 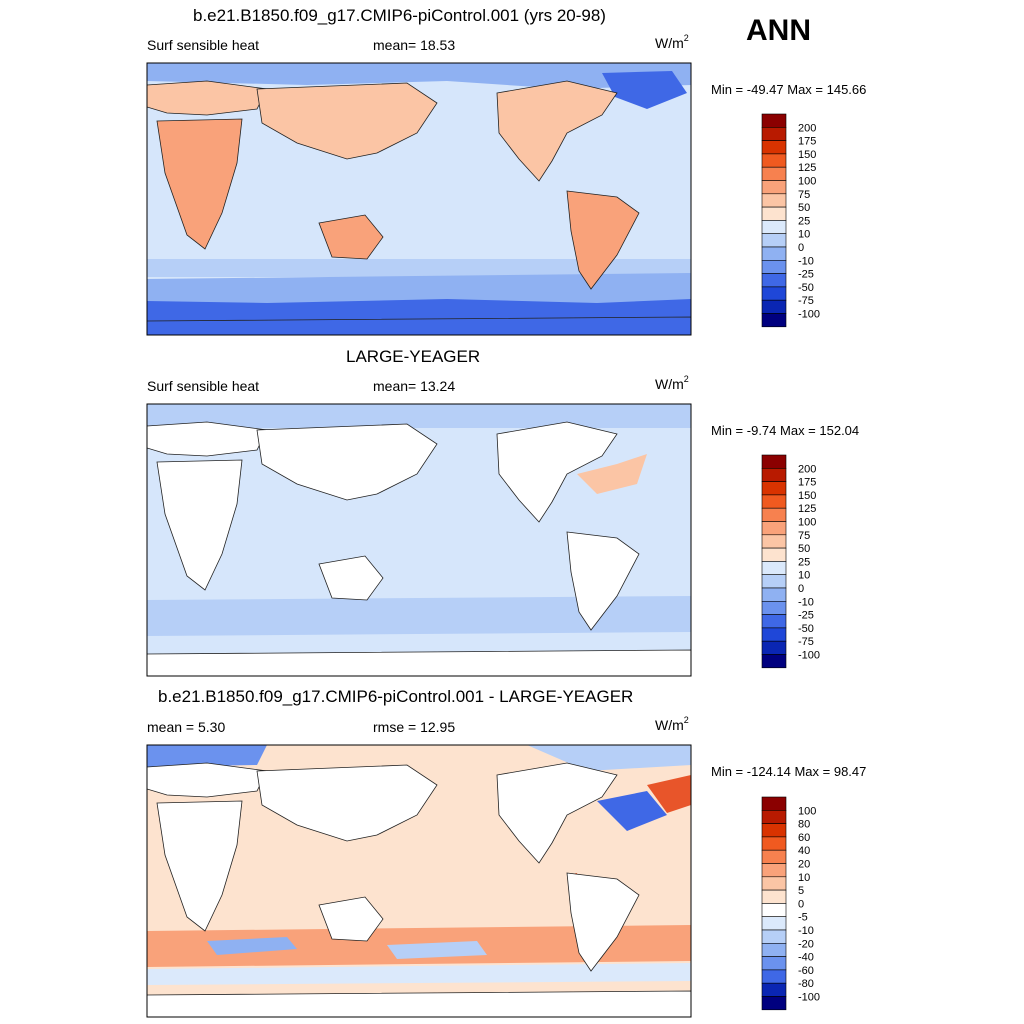 What do you see at coordinates (347, 803) in the screenshot?
I see `asia-land` at bounding box center [347, 803].